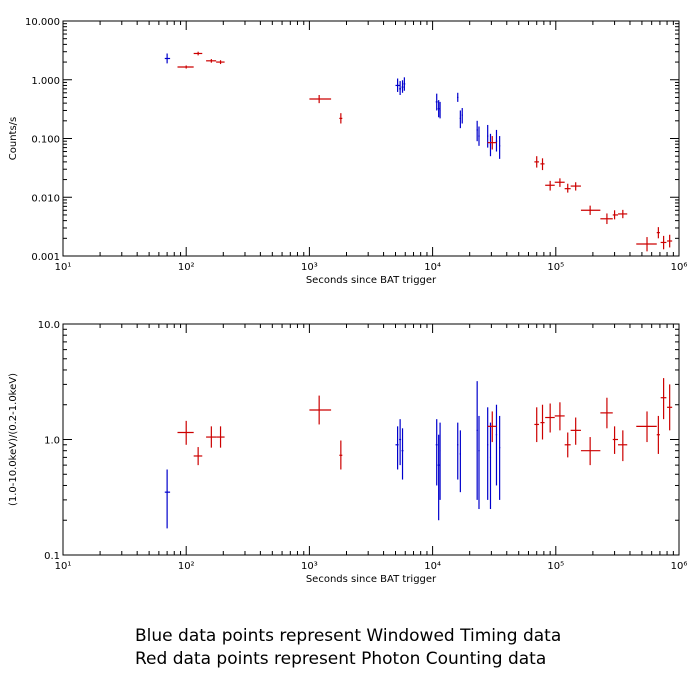 The height and width of the screenshot is (699, 699). Describe the element at coordinates (52, 441) in the screenshot. I see `y-tick-label: 1.0` at that location.